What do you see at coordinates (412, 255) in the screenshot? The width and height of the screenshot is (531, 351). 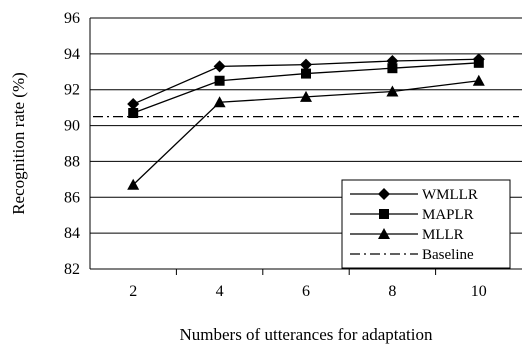 I see `legend-item-baseline: Baseline` at bounding box center [412, 255].